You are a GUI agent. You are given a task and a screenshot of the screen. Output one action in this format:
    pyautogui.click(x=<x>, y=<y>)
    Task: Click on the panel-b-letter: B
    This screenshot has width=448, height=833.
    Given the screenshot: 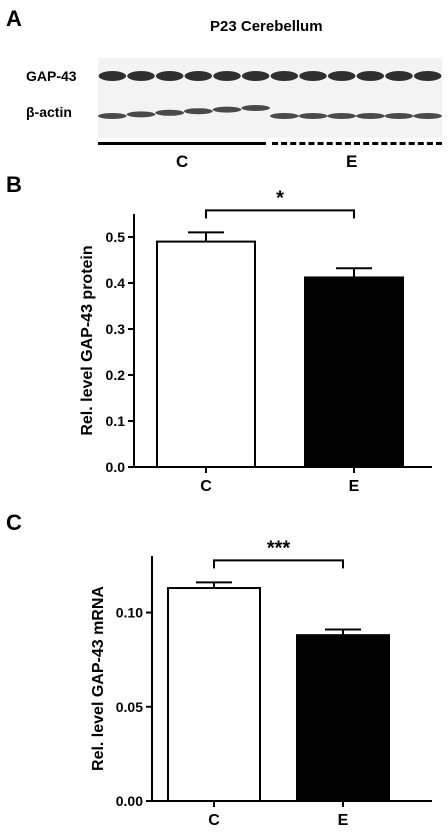 What is the action you would take?
    pyautogui.click(x=14, y=184)
    